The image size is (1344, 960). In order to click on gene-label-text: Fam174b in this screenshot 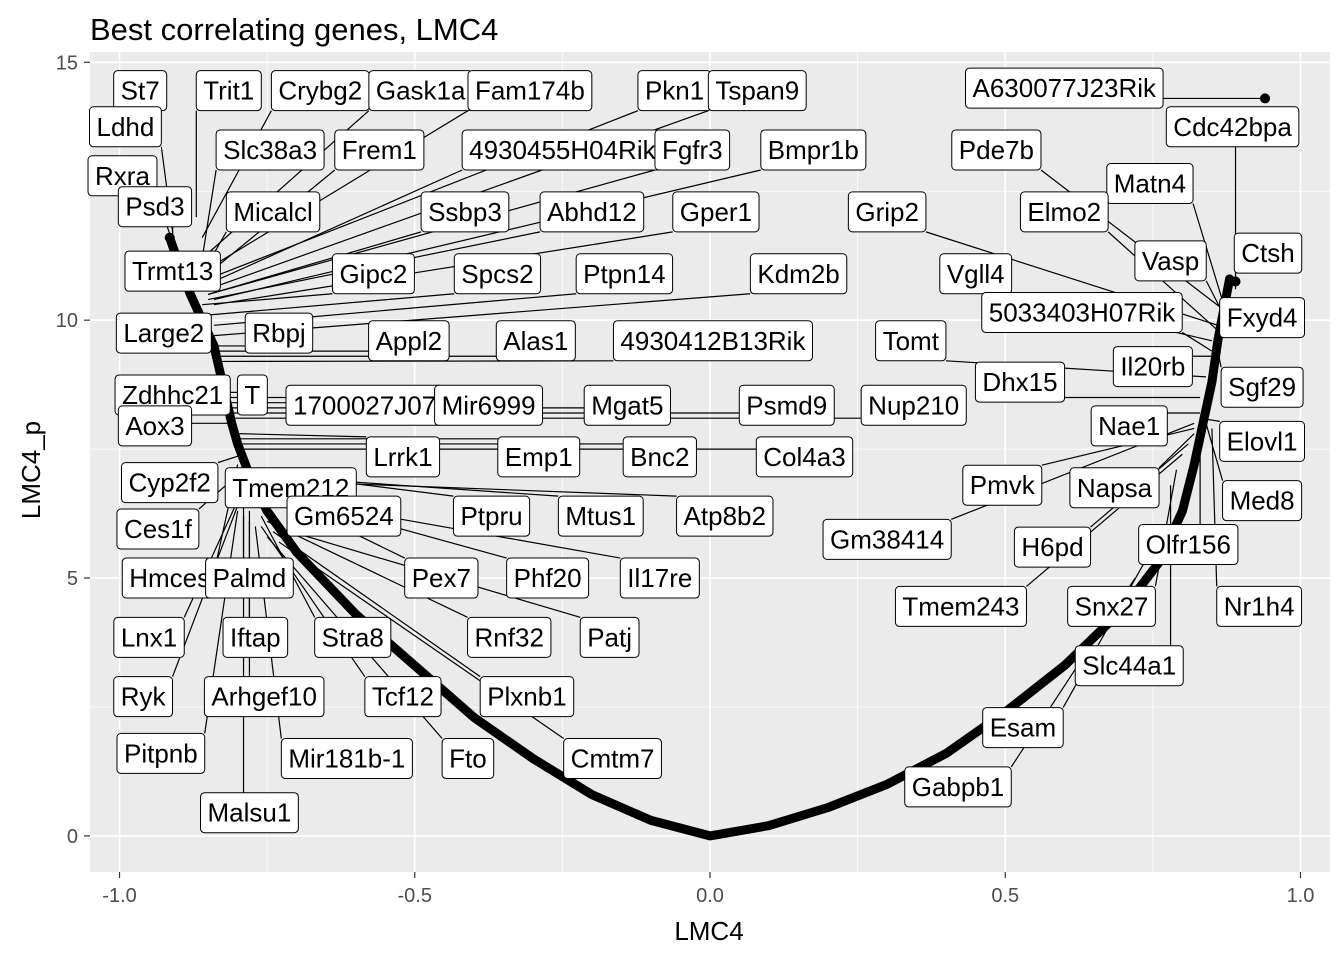, I will do `click(530, 91)`.